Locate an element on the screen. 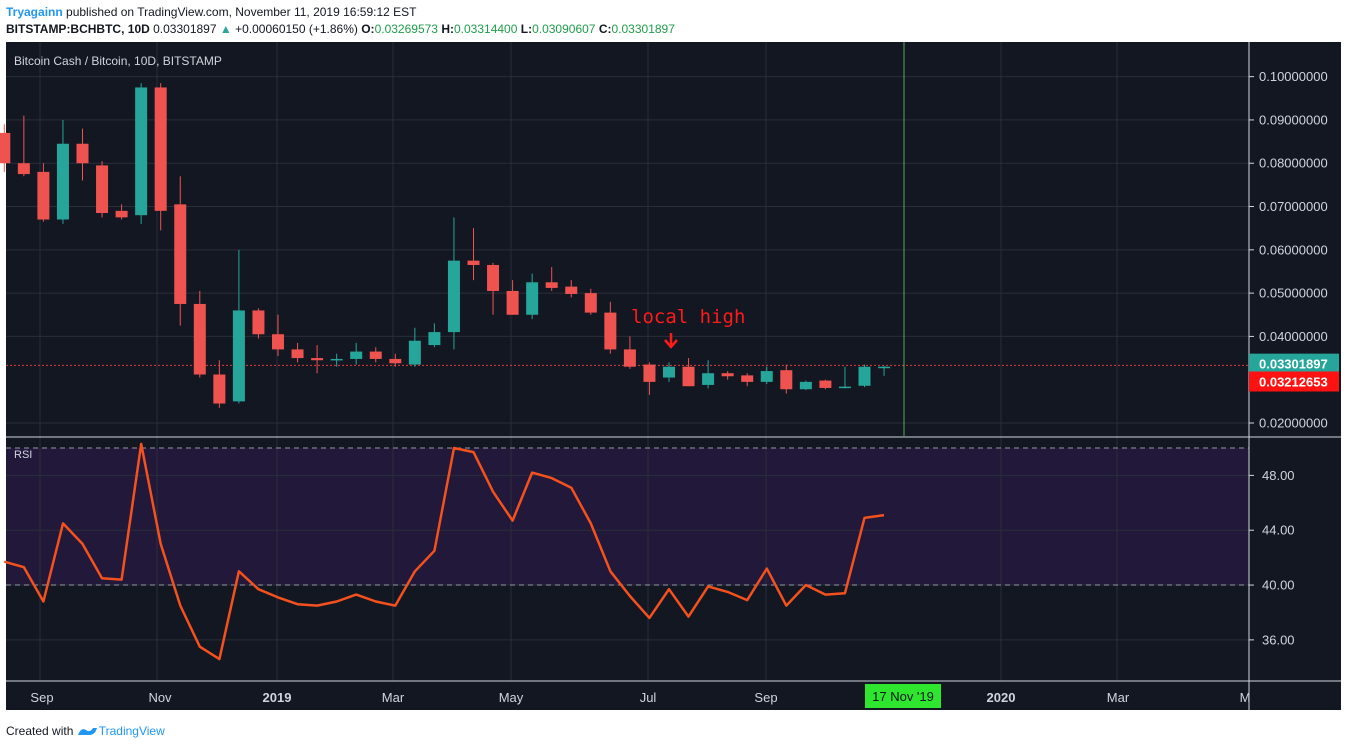 The height and width of the screenshot is (750, 1348). price-tick-label: 0.10000000 is located at coordinates (1293, 76).